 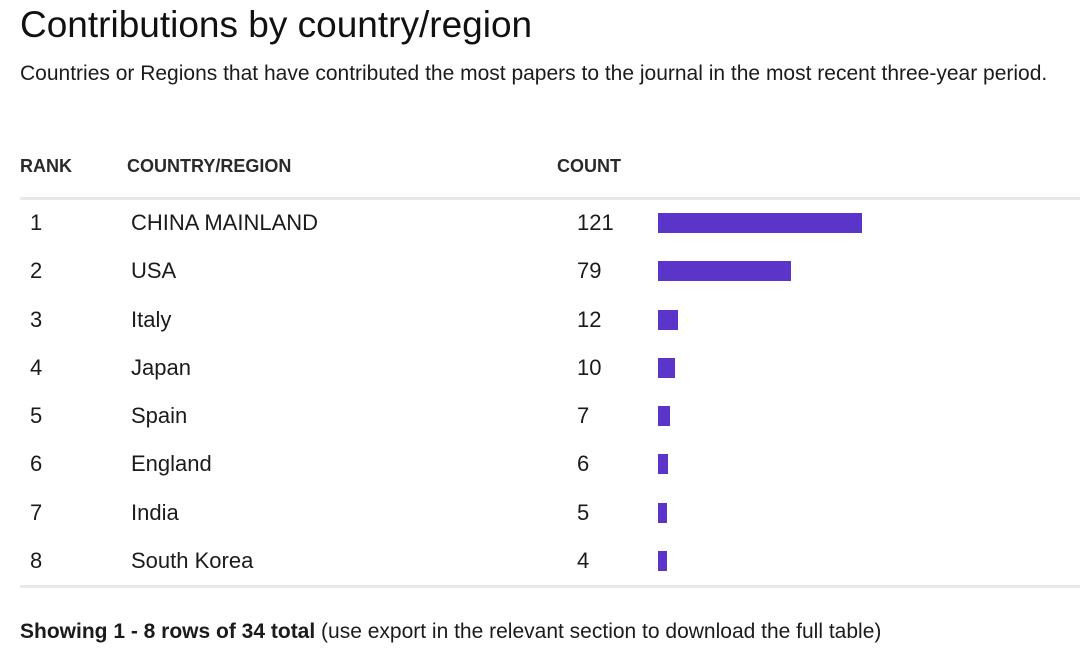 What do you see at coordinates (46, 166) in the screenshot?
I see `column-header-rank: RANK` at bounding box center [46, 166].